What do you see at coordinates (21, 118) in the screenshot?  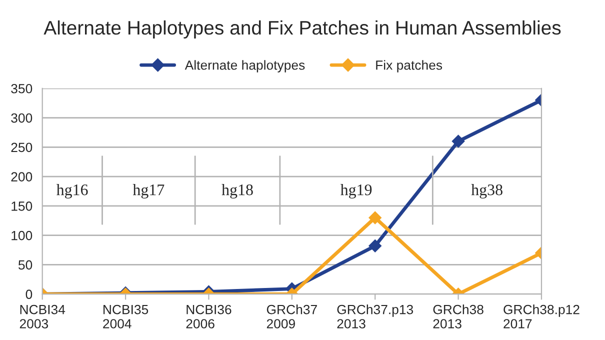 I see `y-tick-label: 300` at bounding box center [21, 118].